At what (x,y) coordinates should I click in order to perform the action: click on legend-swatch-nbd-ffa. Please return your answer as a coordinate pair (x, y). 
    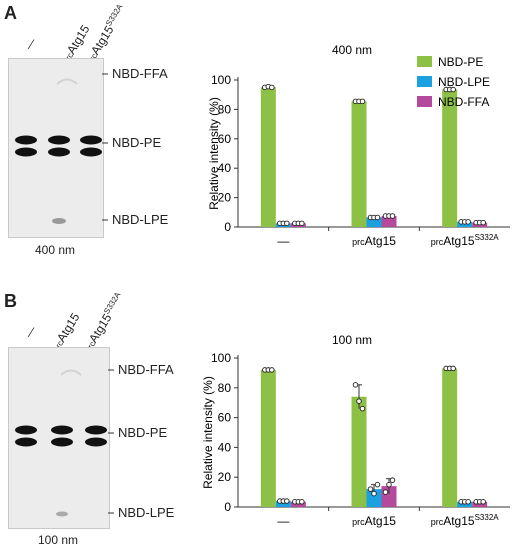
    Looking at the image, I should click on (424, 101).